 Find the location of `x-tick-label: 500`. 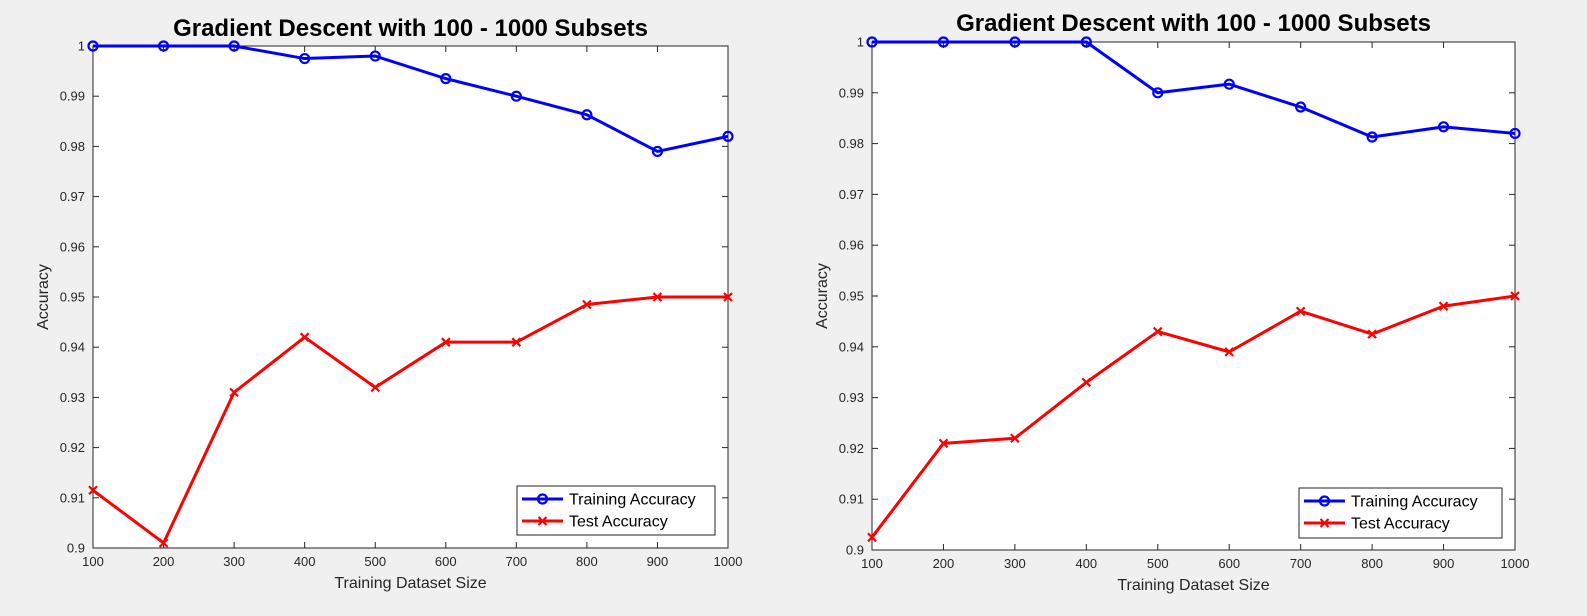

x-tick-label: 500 is located at coordinates (375, 561).